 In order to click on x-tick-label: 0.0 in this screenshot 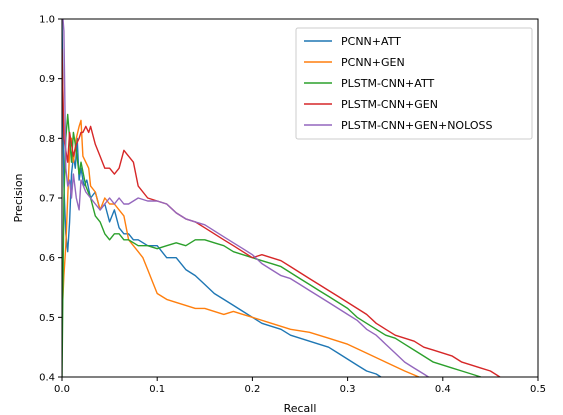, I will do `click(62, 389)`.